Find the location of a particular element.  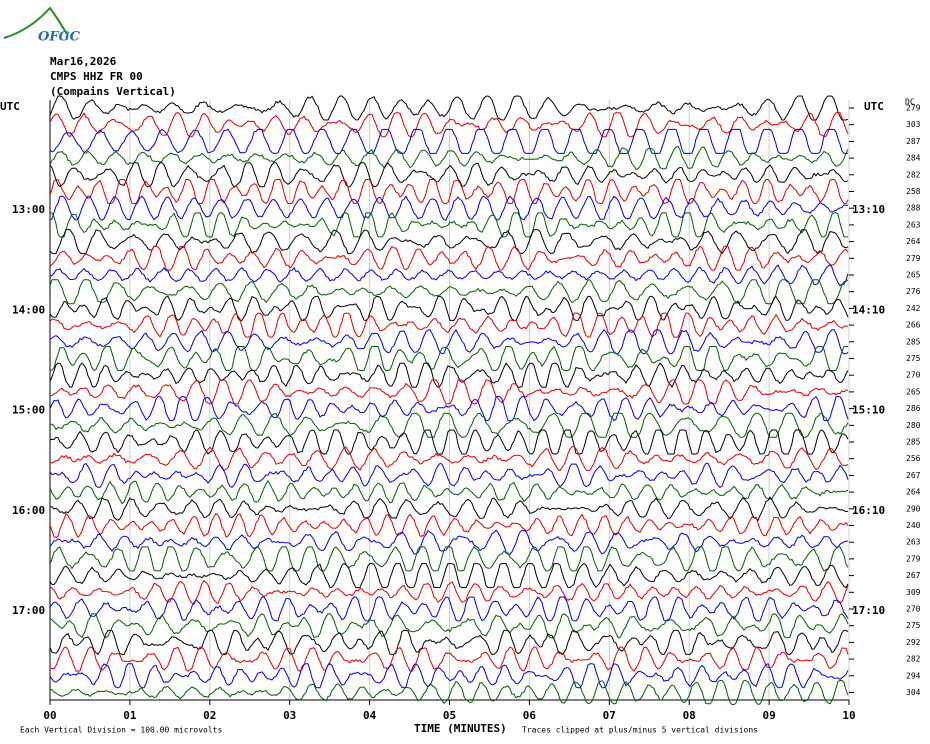

x-tick-label: 00 is located at coordinates (49, 715).